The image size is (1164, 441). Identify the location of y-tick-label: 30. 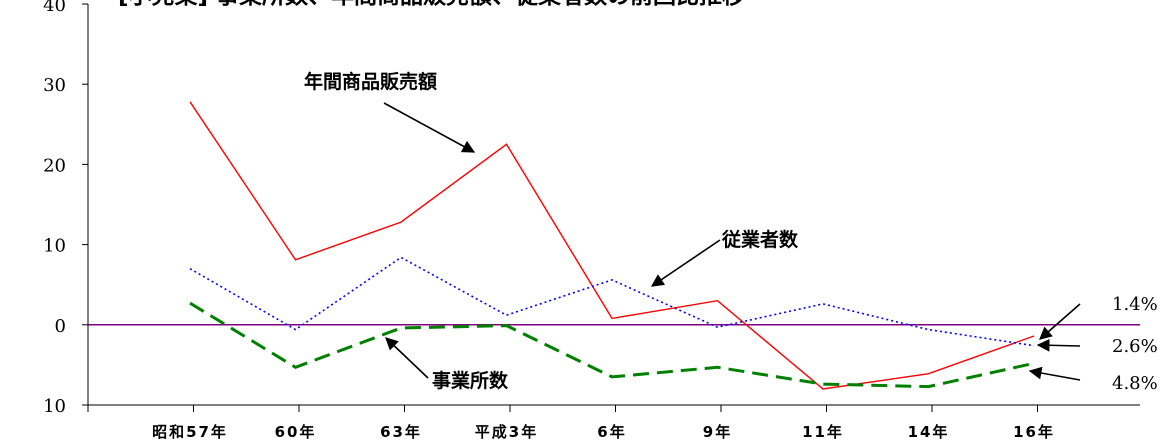
(54, 85).